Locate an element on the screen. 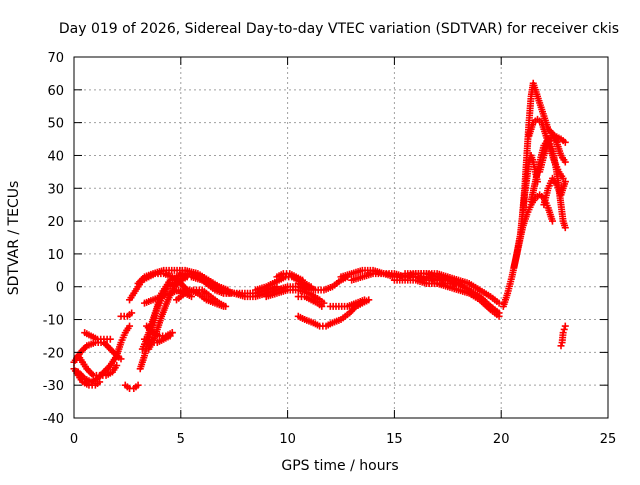  y-tick-label: -20 is located at coordinates (53, 353).